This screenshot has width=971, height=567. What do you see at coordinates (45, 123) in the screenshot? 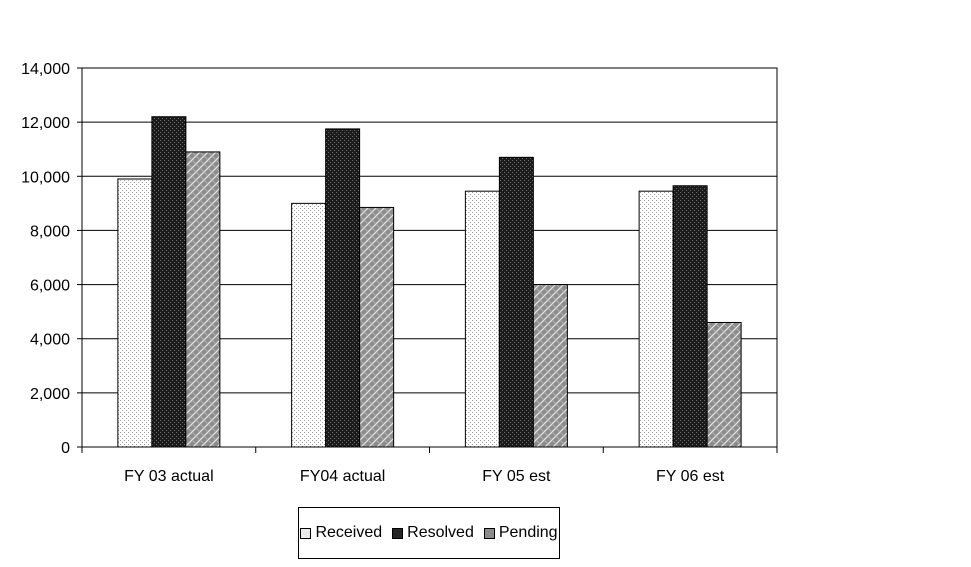
I see `y-tick-label: 12,000` at bounding box center [45, 123].